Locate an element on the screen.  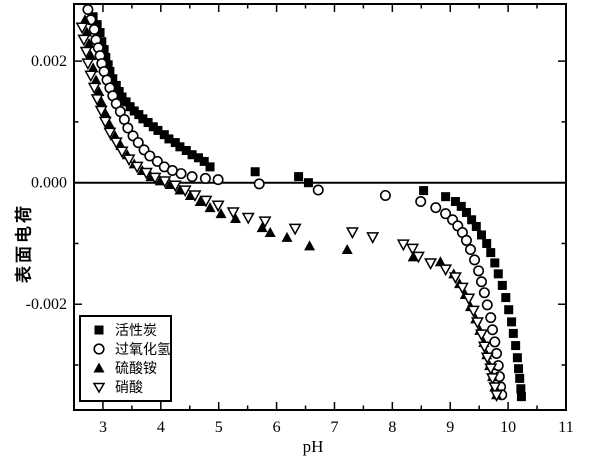
legend-item-ammonium-sulfate: 硫酸铵 is located at coordinates (128, 368).